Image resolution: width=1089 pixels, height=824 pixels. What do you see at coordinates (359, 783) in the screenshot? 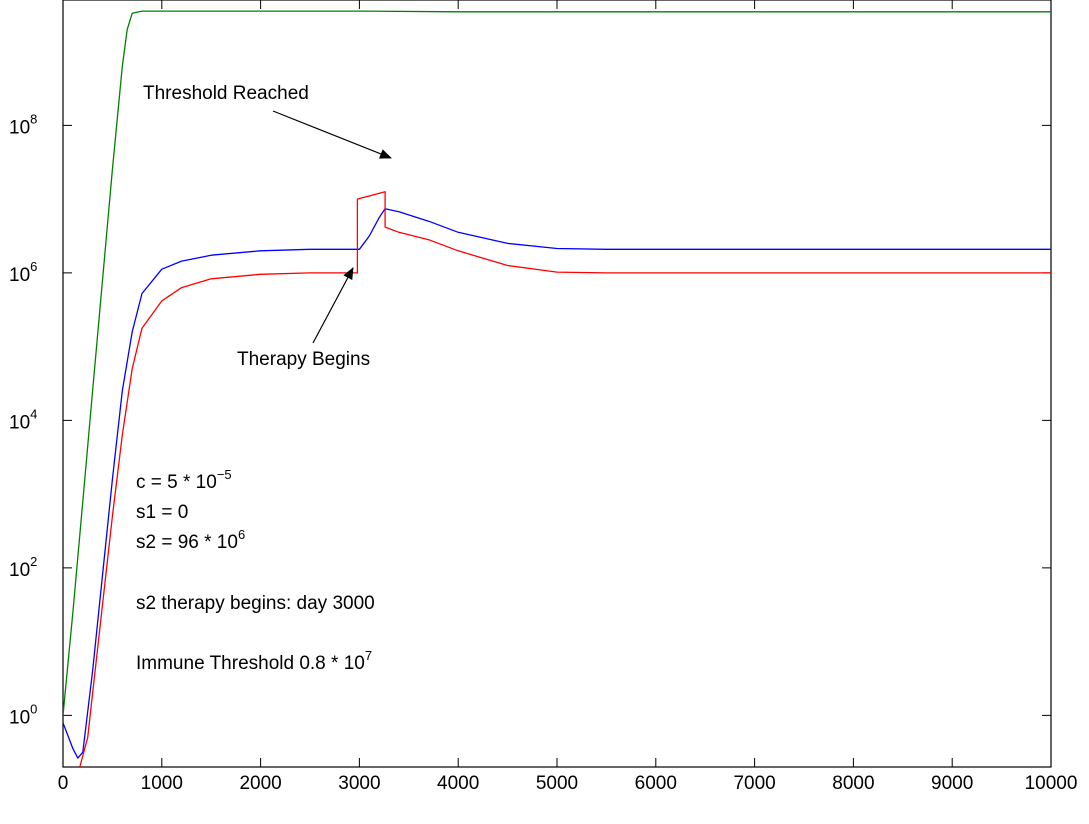
I see `x-tick-label: 3000` at bounding box center [359, 783].